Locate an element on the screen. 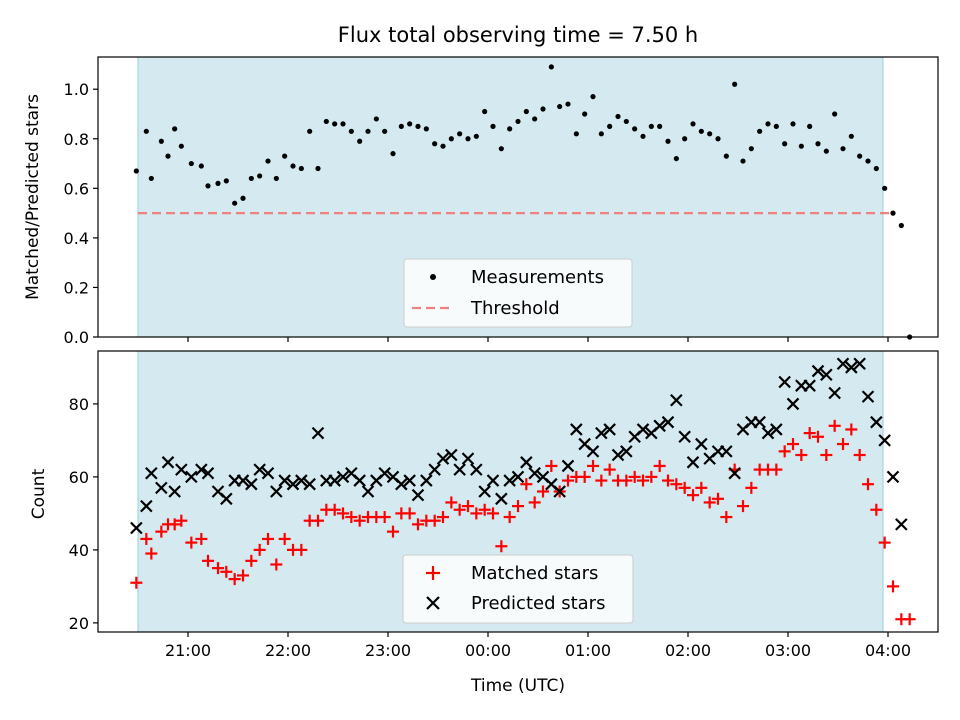  y-tick-label: 1.0 is located at coordinates (76, 89).